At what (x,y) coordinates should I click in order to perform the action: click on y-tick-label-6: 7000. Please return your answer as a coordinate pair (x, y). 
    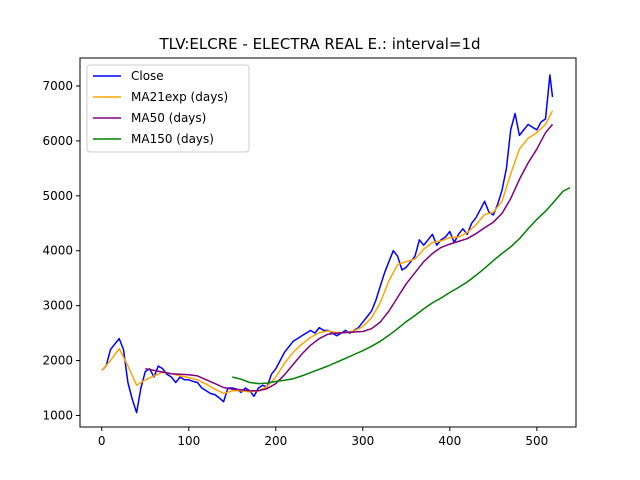
    Looking at the image, I should click on (57, 86).